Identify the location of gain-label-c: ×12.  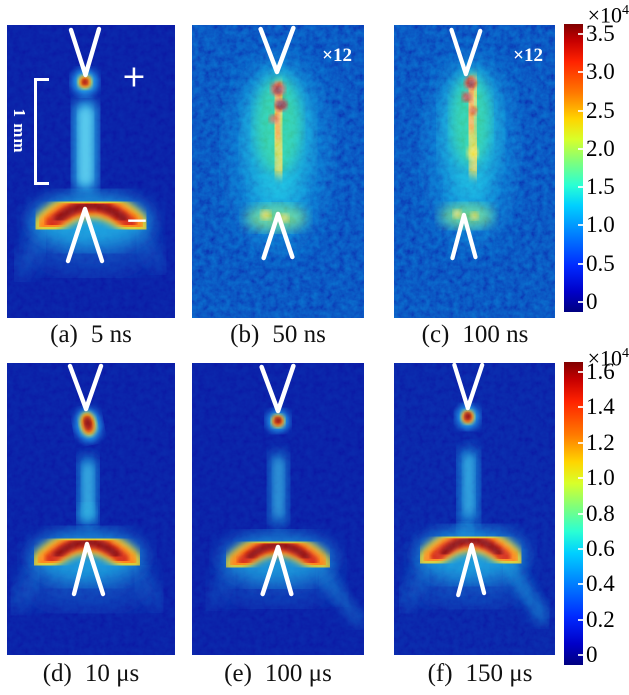
(528, 55).